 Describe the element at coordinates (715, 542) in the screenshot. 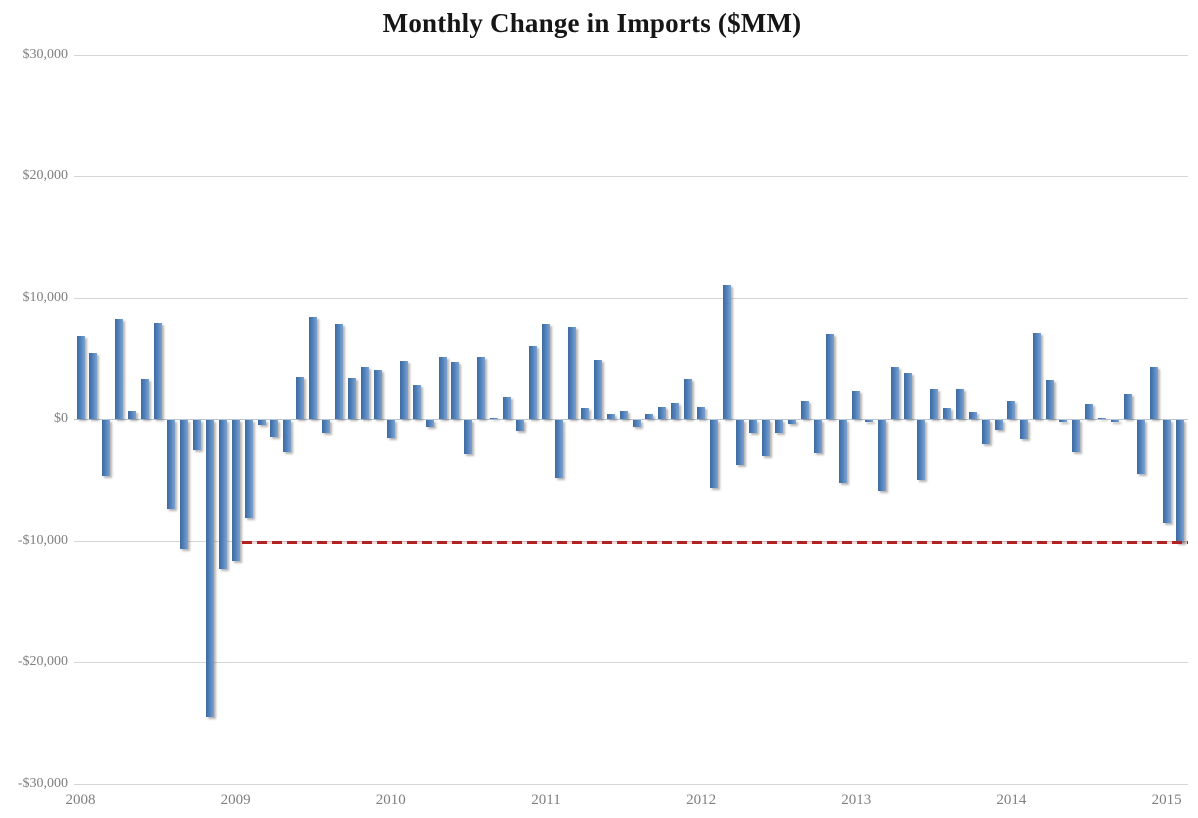

I see `reference-line` at that location.